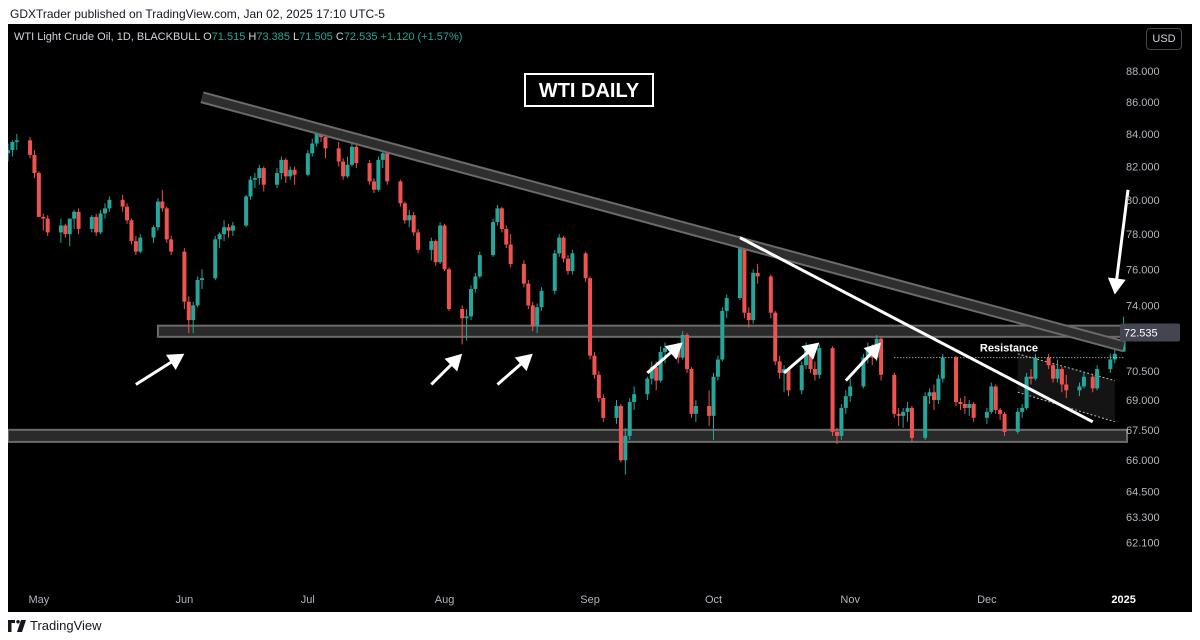  I want to click on x-tick-label: Aug, so click(445, 600).